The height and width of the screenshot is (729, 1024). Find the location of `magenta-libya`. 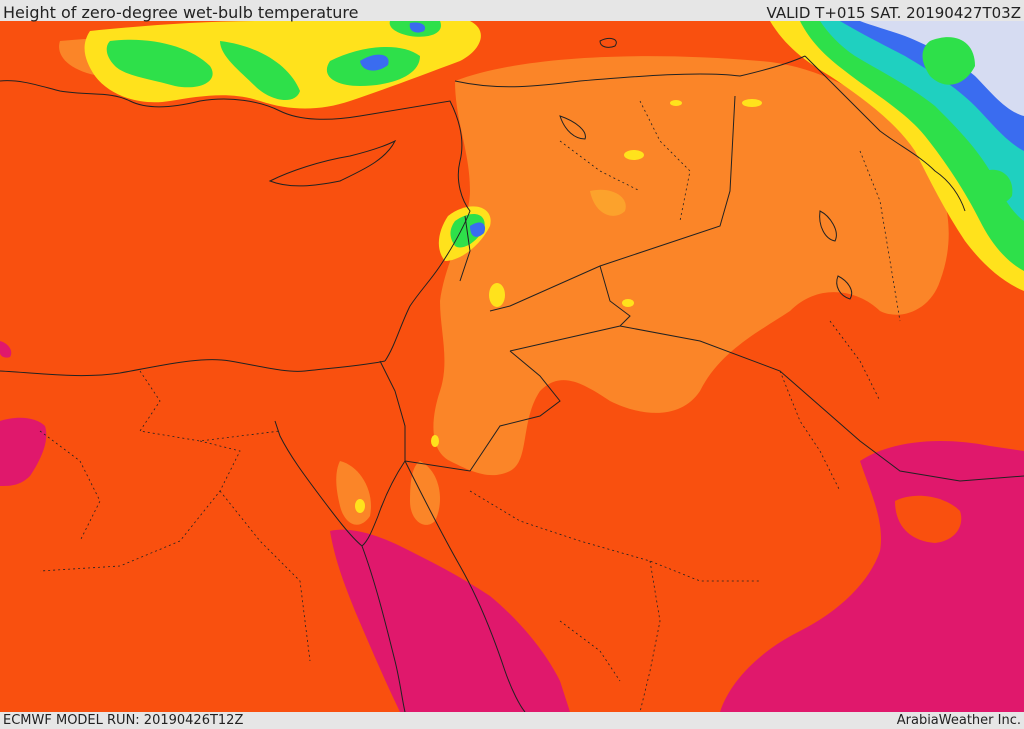

magenta-libya is located at coordinates (23, 451).